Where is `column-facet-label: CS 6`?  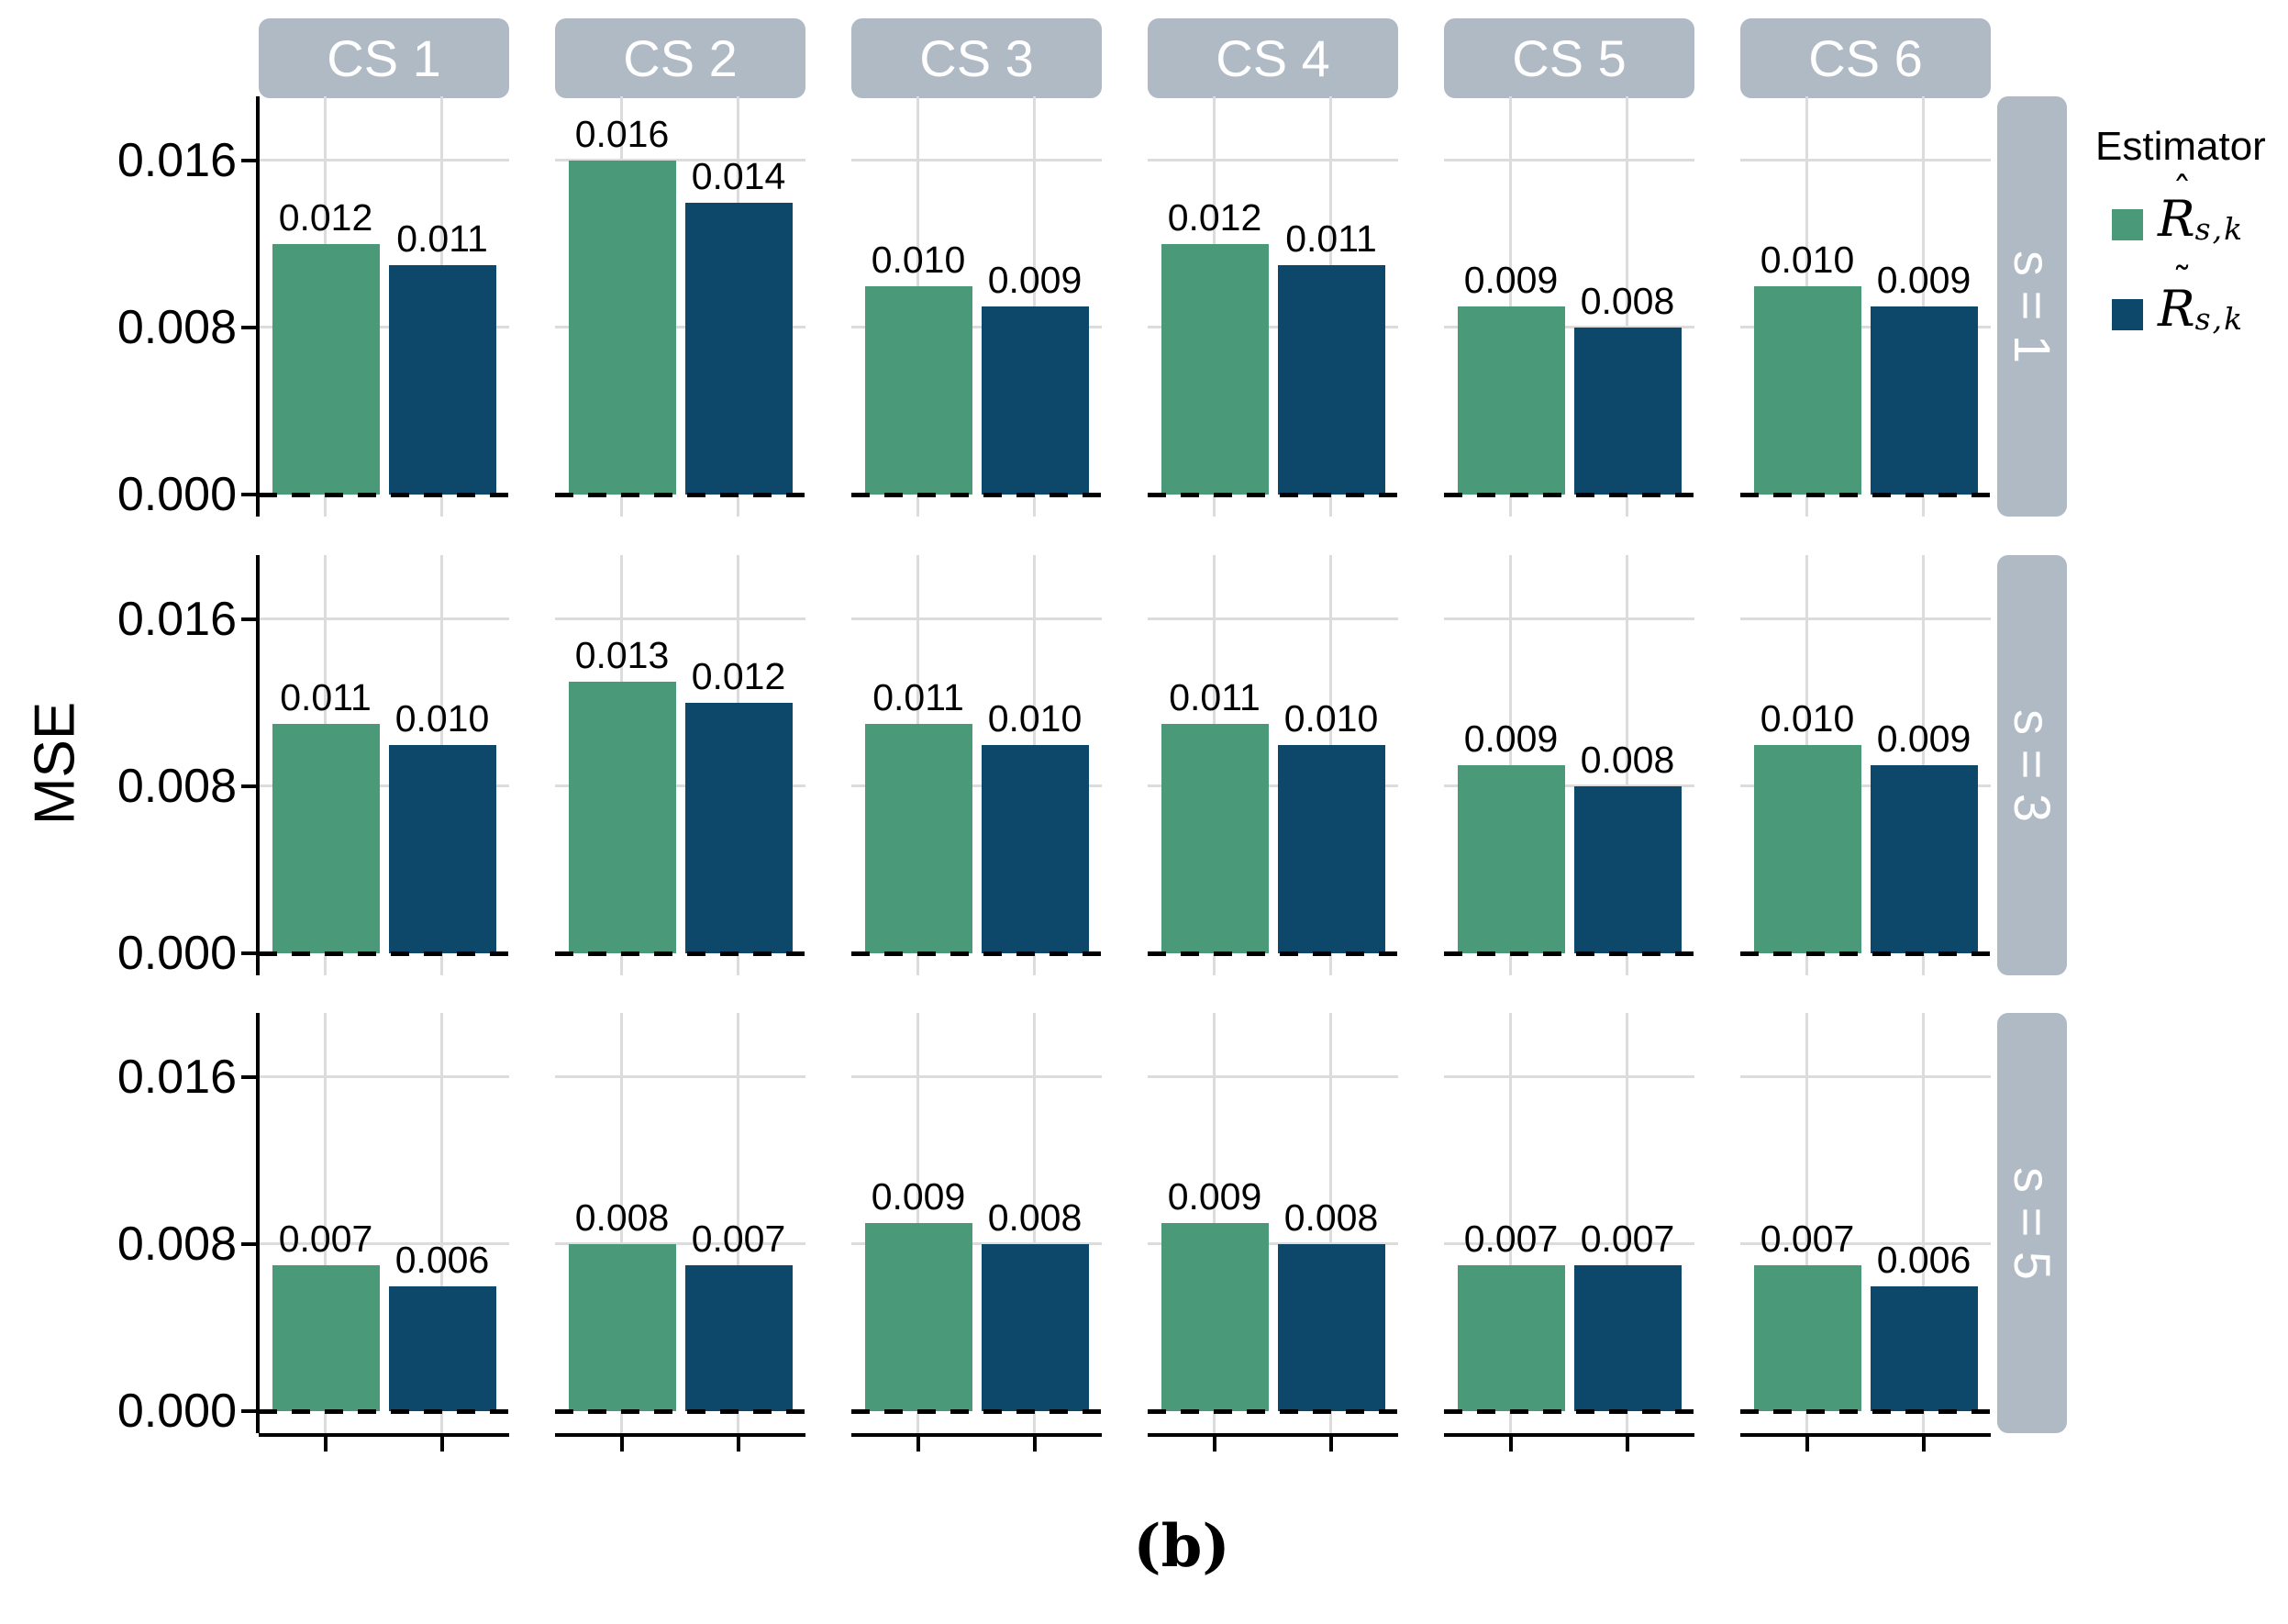 column-facet-label: CS 6 is located at coordinates (1865, 58).